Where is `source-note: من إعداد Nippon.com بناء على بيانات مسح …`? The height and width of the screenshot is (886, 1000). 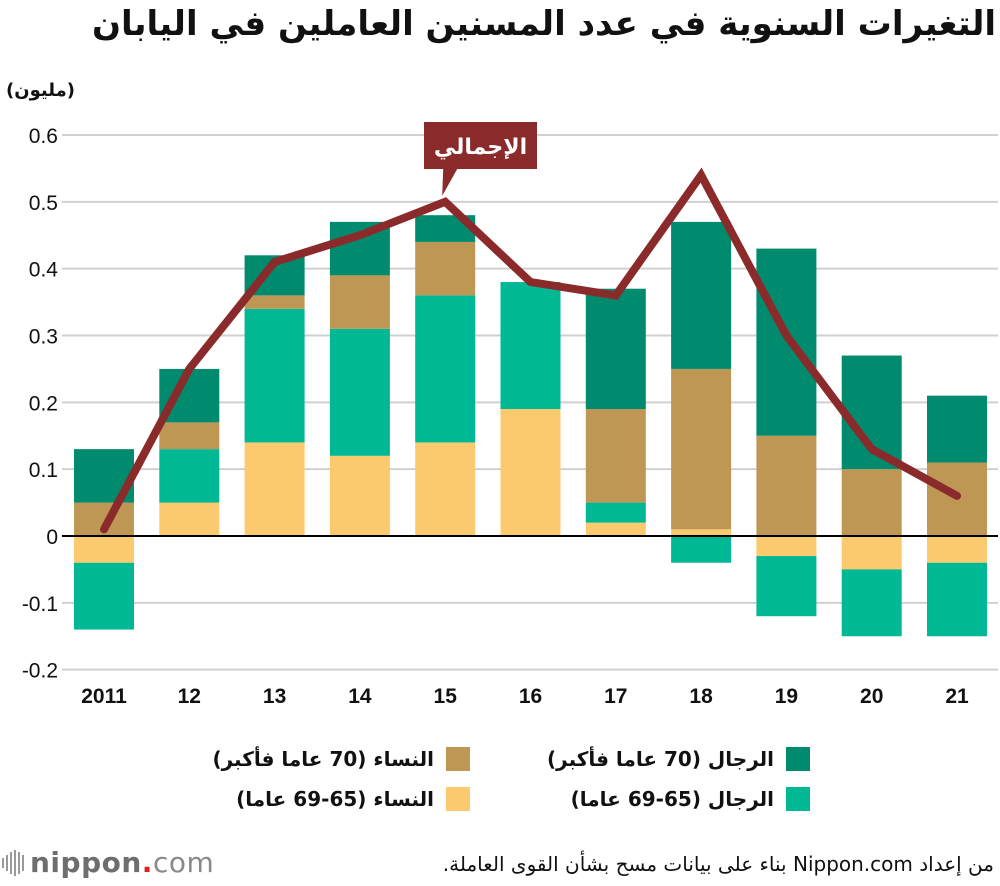 source-note: من إعداد Nippon.com بناء على بيانات مسح … is located at coordinates (718, 864).